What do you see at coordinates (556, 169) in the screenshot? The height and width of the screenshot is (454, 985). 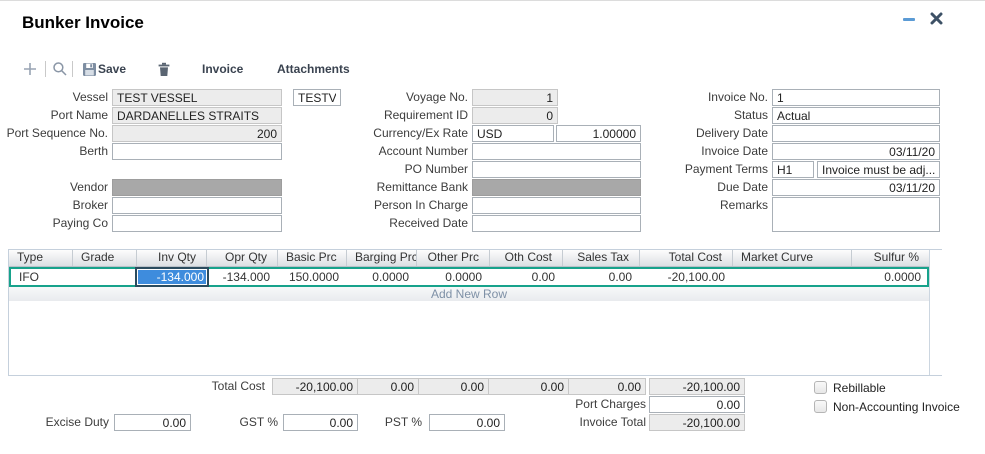 I see `po-number-input` at bounding box center [556, 169].